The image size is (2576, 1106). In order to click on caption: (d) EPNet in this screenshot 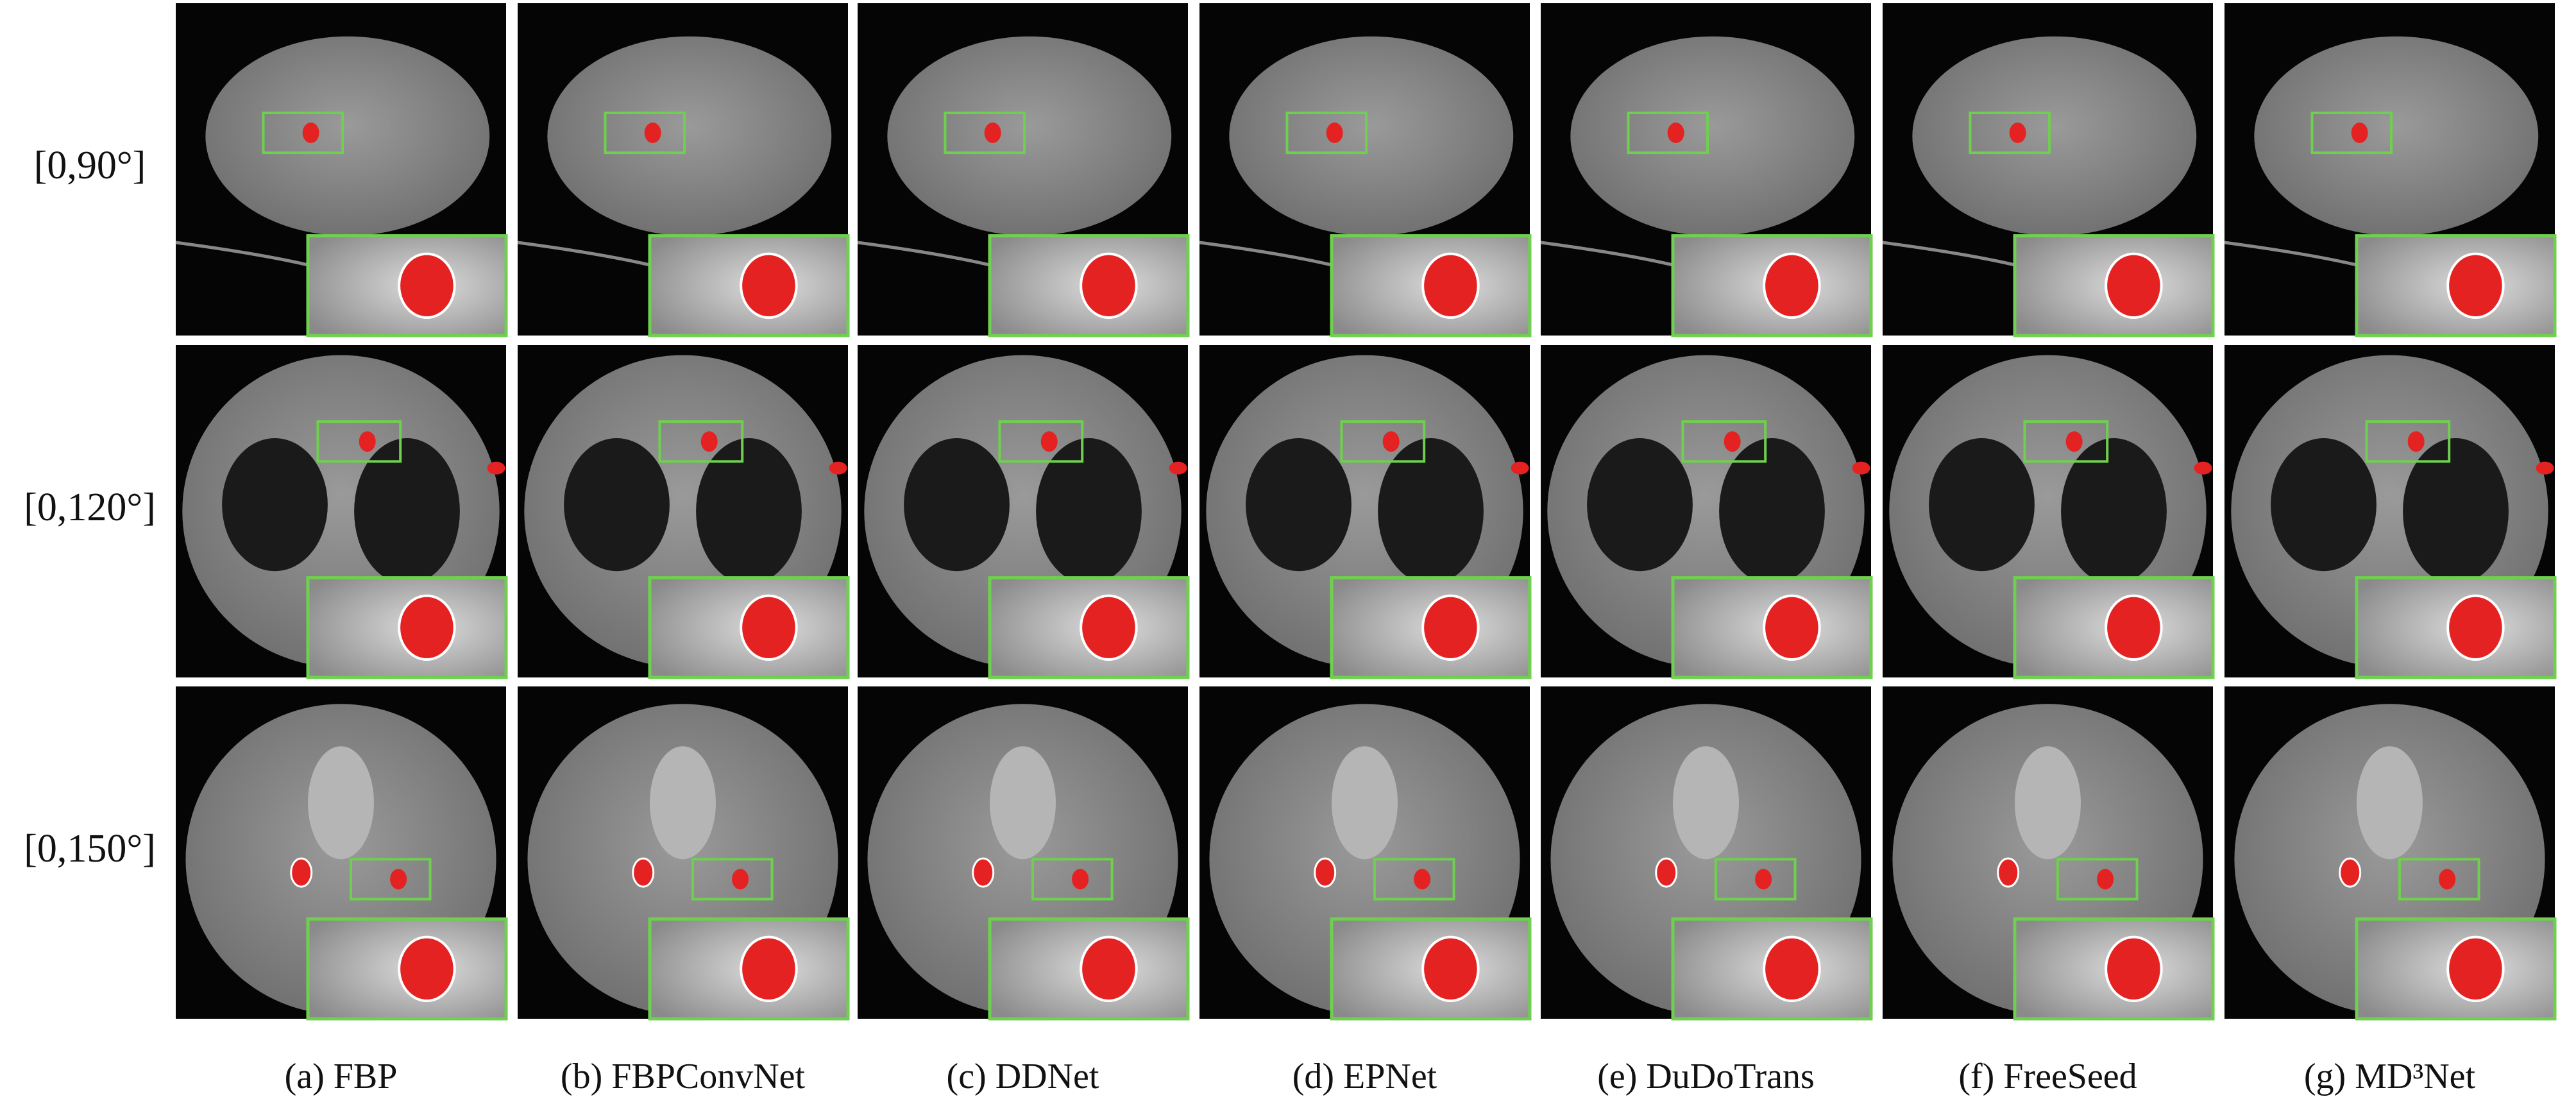, I will do `click(1364, 1076)`.